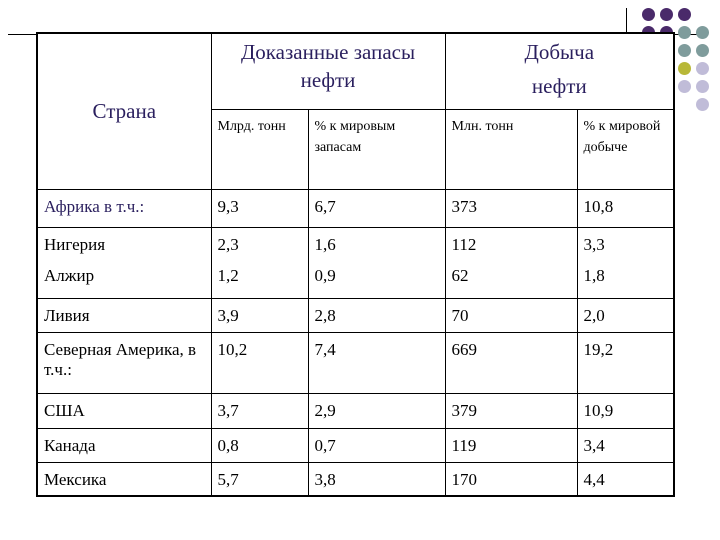  Describe the element at coordinates (511, 149) in the screenshot. I see `subheader-production-mt: Млн. тонн` at that location.